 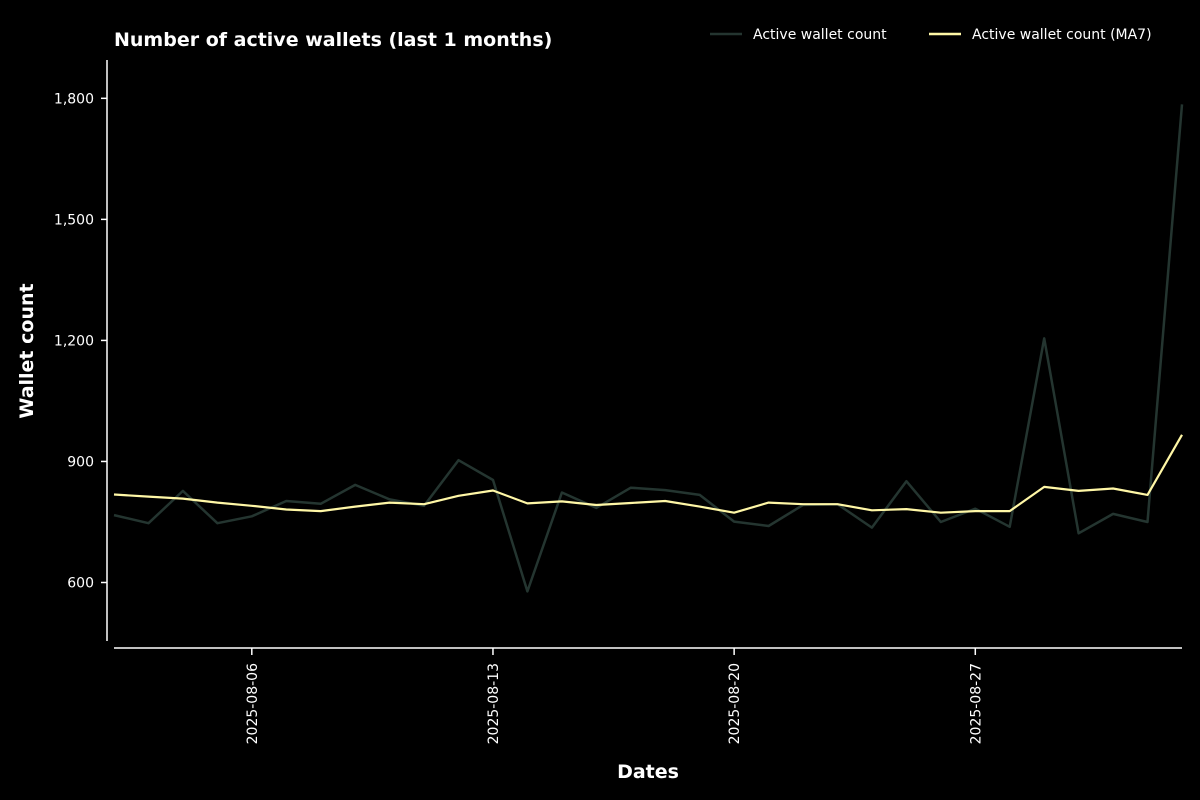 I want to click on y-axis-label: Wallet count, so click(x=27, y=350).